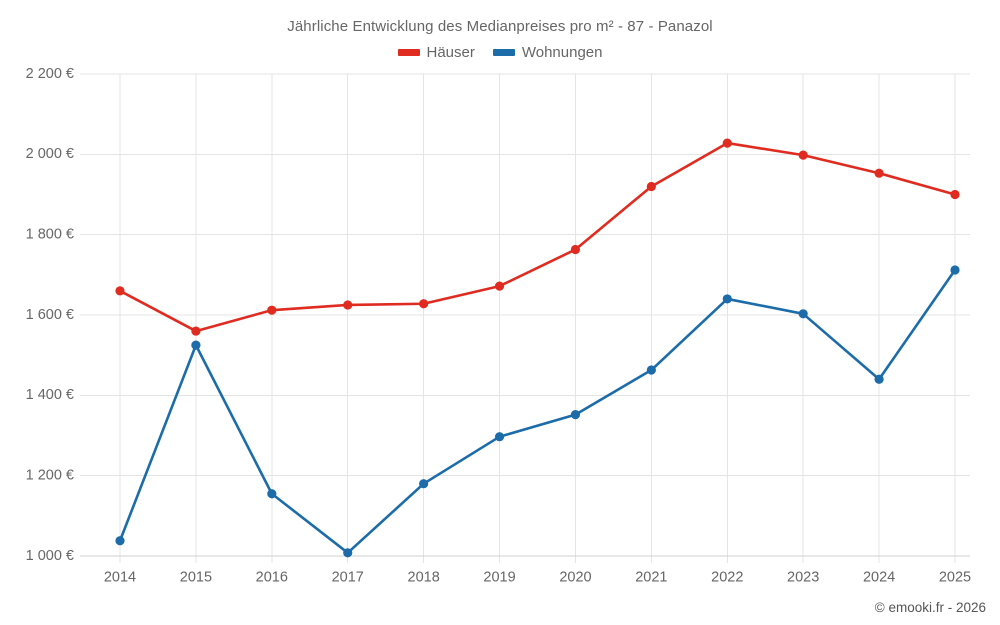 The image size is (1000, 625). Describe the element at coordinates (196, 578) in the screenshot. I see `x-axis-tick-label: 2015` at that location.